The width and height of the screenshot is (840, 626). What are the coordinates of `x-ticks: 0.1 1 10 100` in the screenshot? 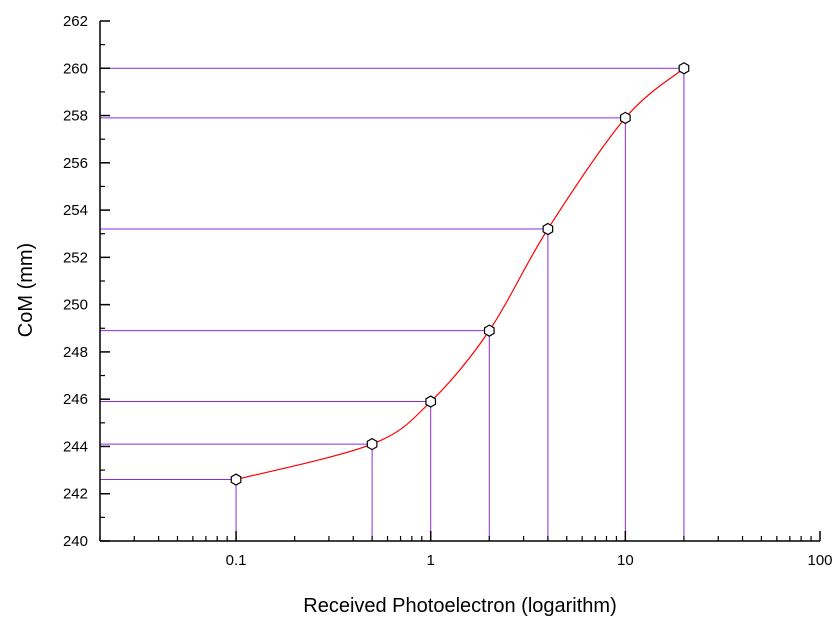 It's located at (466, 550).